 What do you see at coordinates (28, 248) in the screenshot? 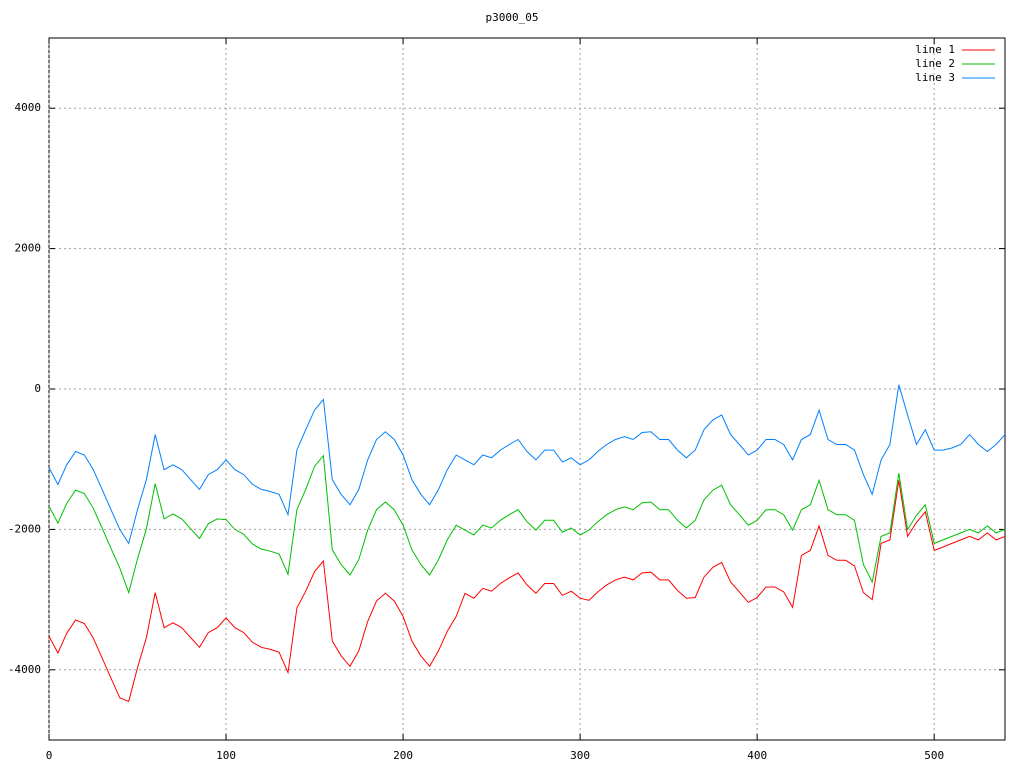
I see `y-tick-label: 2000` at bounding box center [28, 248].